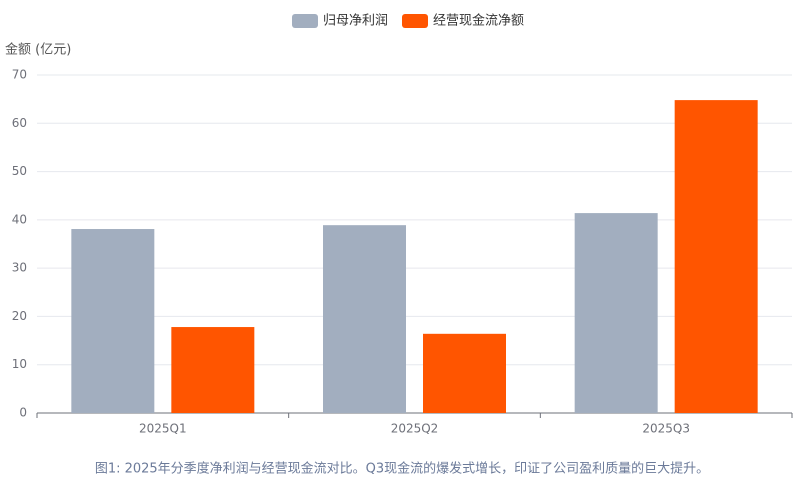 The image size is (805, 488). I want to click on y-tick-label: 10, so click(19, 364).